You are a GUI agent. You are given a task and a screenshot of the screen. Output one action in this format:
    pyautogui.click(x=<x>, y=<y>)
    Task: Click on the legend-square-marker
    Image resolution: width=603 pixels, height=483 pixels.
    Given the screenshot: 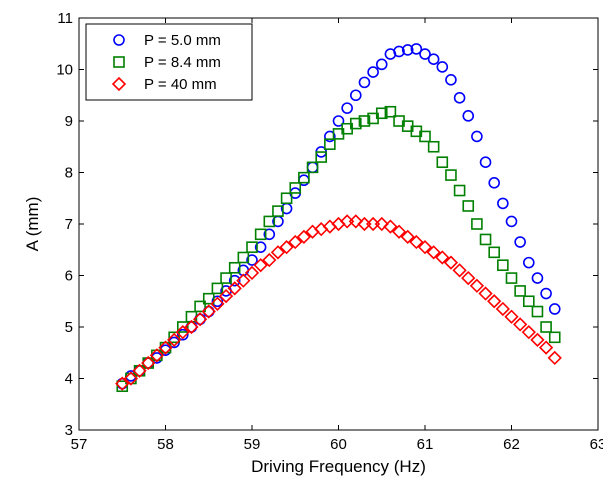 What is the action you would take?
    pyautogui.click(x=119, y=62)
    